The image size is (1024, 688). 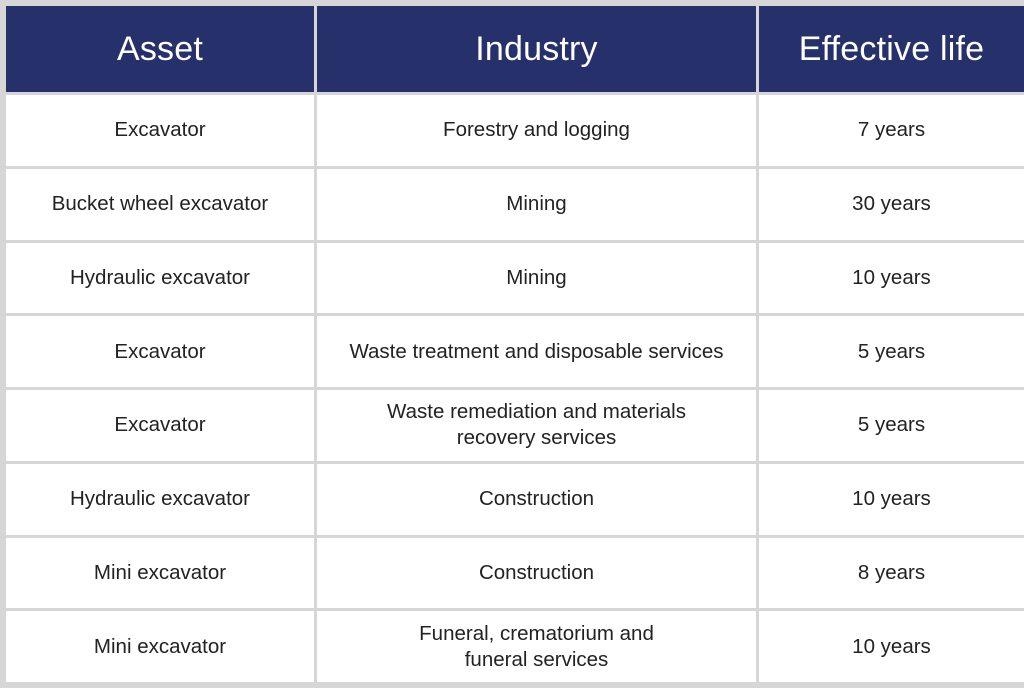 I want to click on life-cell: 7 years, so click(x=891, y=130).